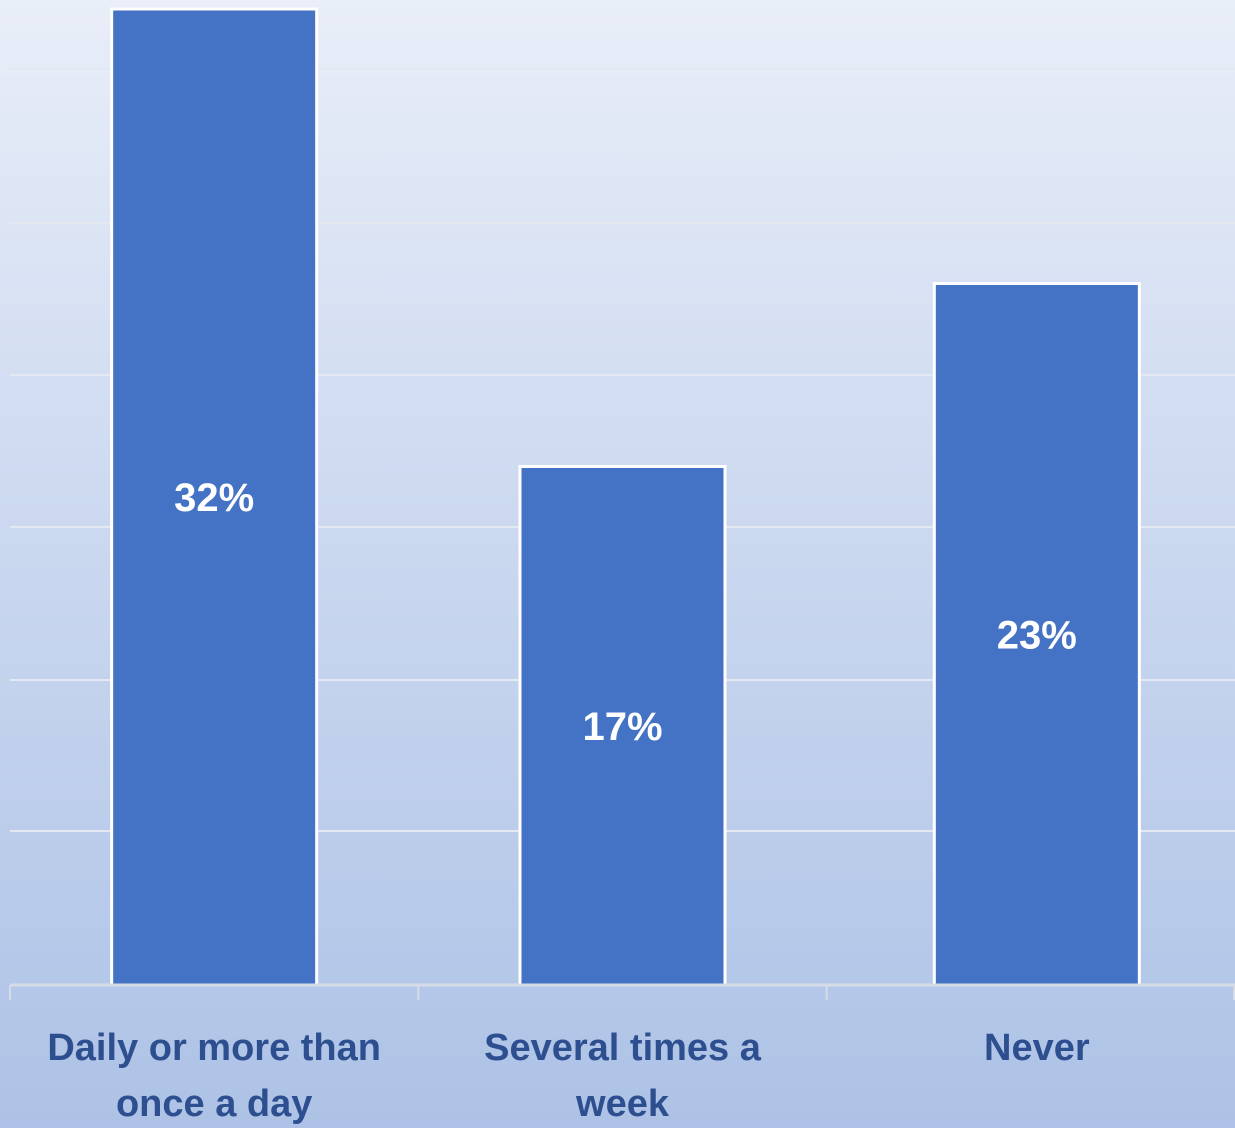 The height and width of the screenshot is (1128, 1235). I want to click on bar-value-label: 17%, so click(622, 727).